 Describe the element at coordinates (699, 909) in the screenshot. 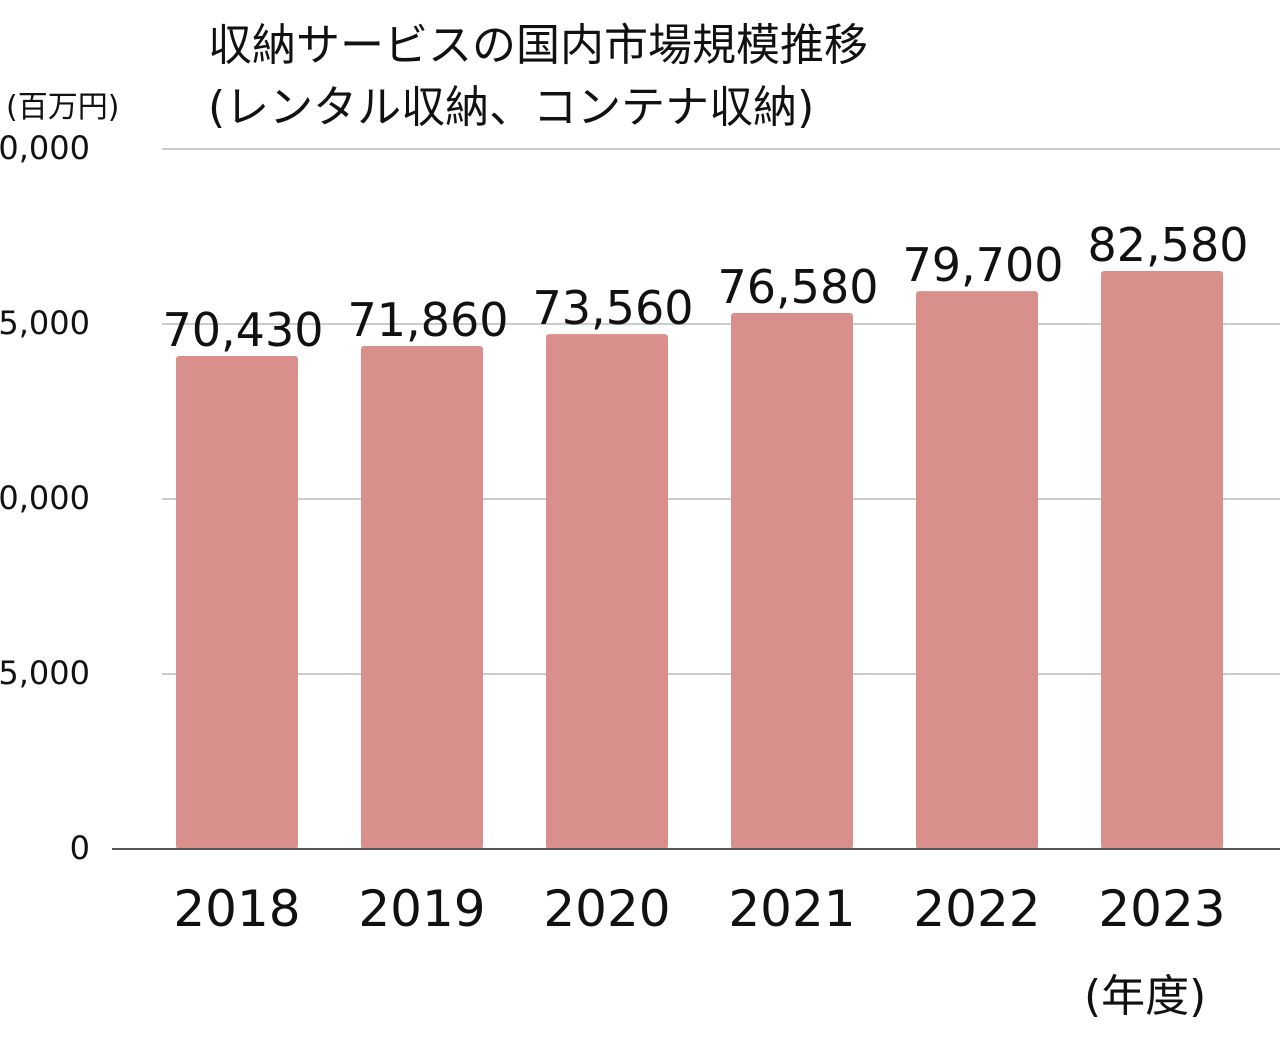

I see `x-axis-tick-labels: 2018 2019 2020 2021 2022 2023` at that location.